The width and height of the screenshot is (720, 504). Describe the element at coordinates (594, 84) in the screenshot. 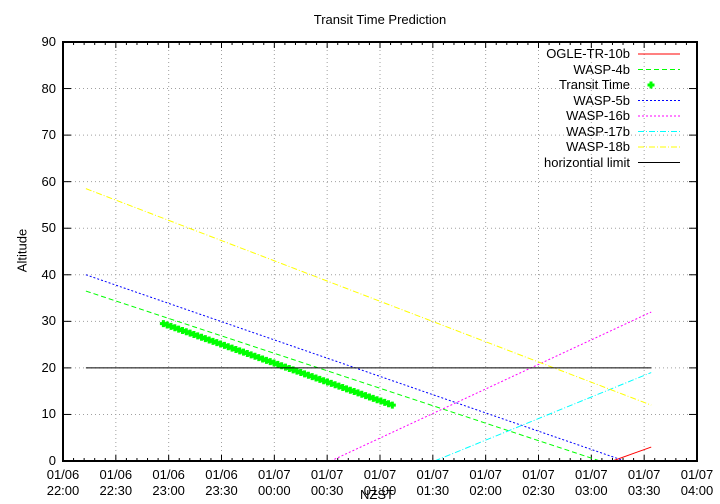

I see `legend-label: Transit Time` at that location.